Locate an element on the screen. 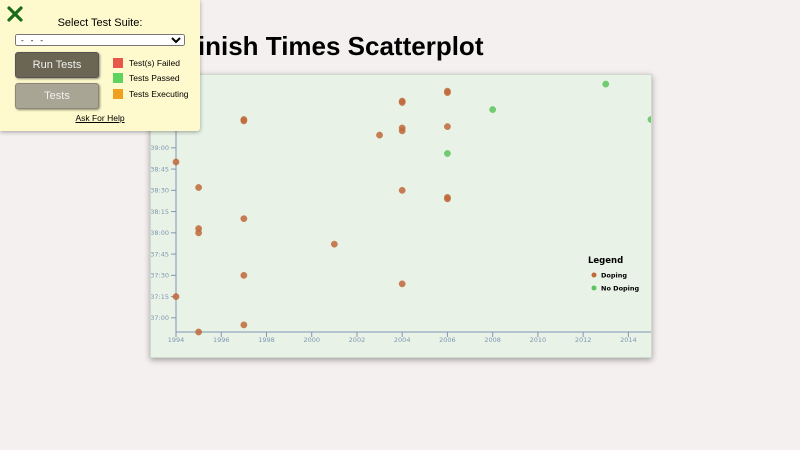  y-tick-label: 39:00 is located at coordinates (160, 148).